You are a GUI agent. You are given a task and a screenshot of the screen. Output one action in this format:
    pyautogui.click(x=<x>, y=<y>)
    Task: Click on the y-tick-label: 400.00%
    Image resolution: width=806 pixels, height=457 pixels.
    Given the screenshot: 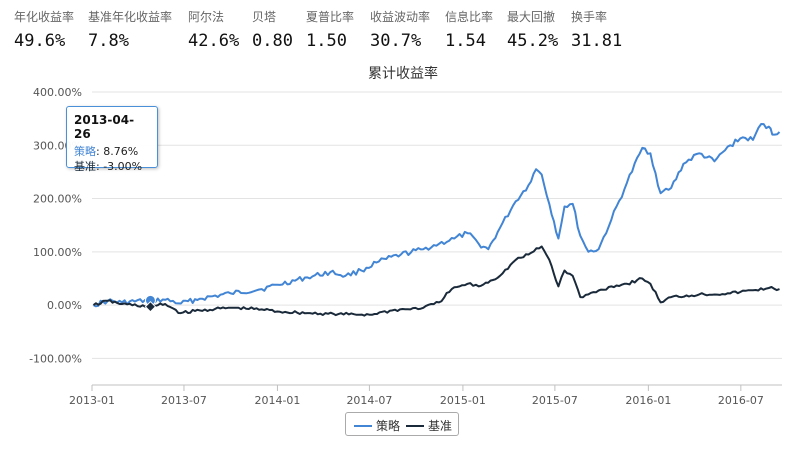 What is the action you would take?
    pyautogui.click(x=57, y=92)
    